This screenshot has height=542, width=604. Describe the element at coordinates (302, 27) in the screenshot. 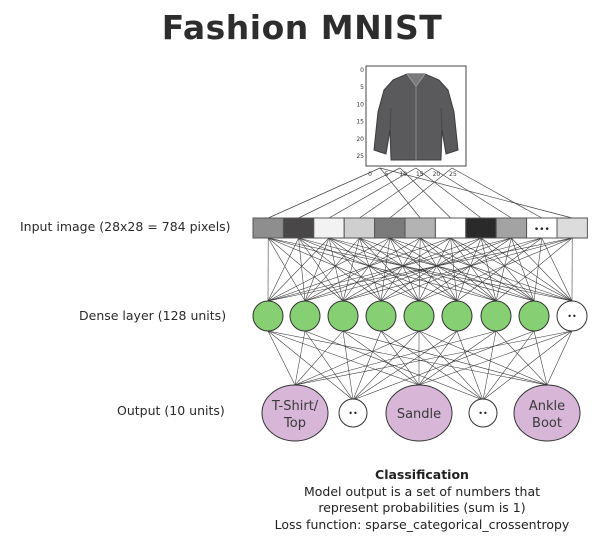

I see `page-title: Fashion MNIST` at that location.